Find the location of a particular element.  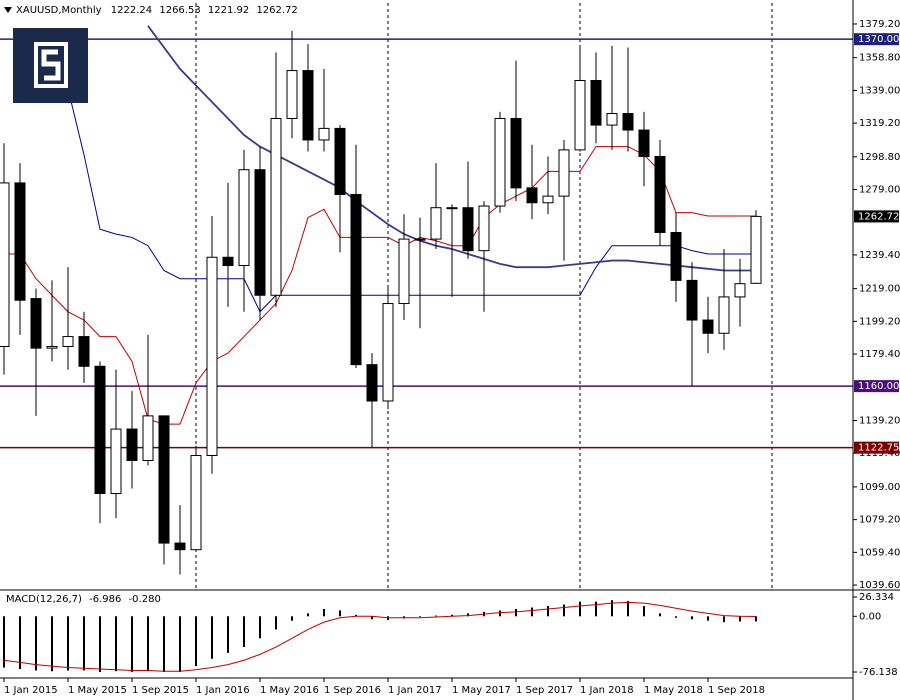

y-tick-label: 1379.20 is located at coordinates (879, 24).